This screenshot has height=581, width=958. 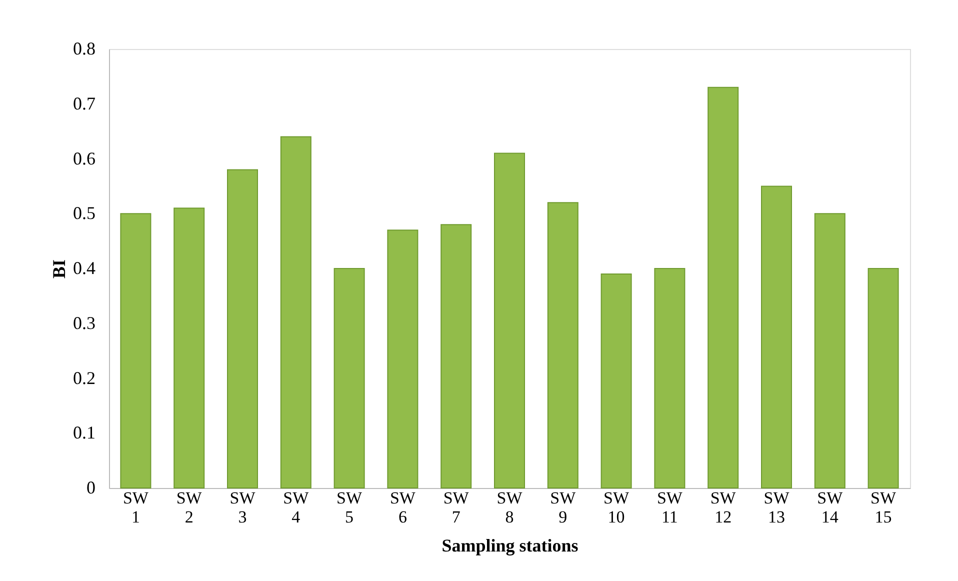 I want to click on x-tick-label: SW 6, so click(x=403, y=507).